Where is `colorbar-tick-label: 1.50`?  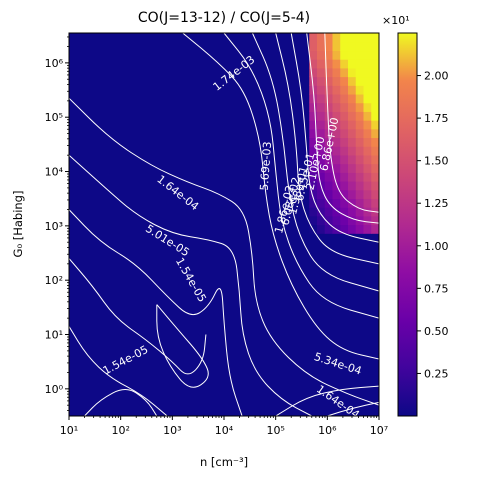 colorbar-tick-label: 1.50 is located at coordinates (436, 161).